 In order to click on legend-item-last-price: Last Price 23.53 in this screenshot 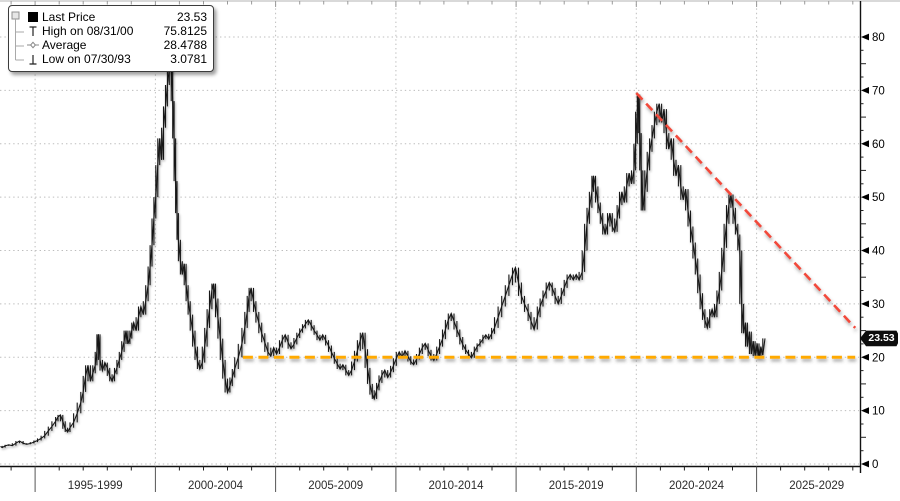, I will do `click(117, 17)`.